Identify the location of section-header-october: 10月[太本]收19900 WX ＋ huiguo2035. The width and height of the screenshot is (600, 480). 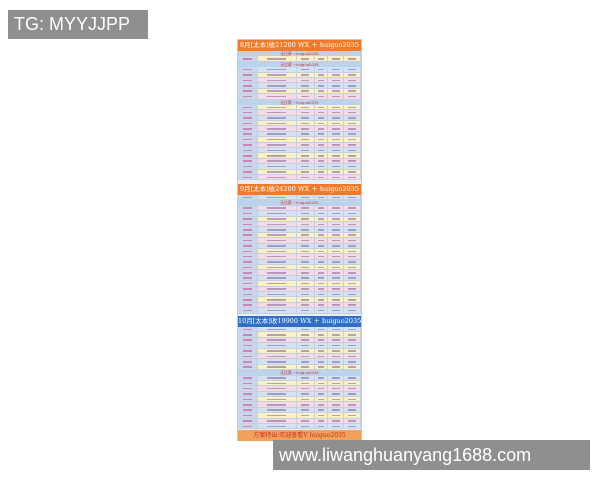
(299, 321).